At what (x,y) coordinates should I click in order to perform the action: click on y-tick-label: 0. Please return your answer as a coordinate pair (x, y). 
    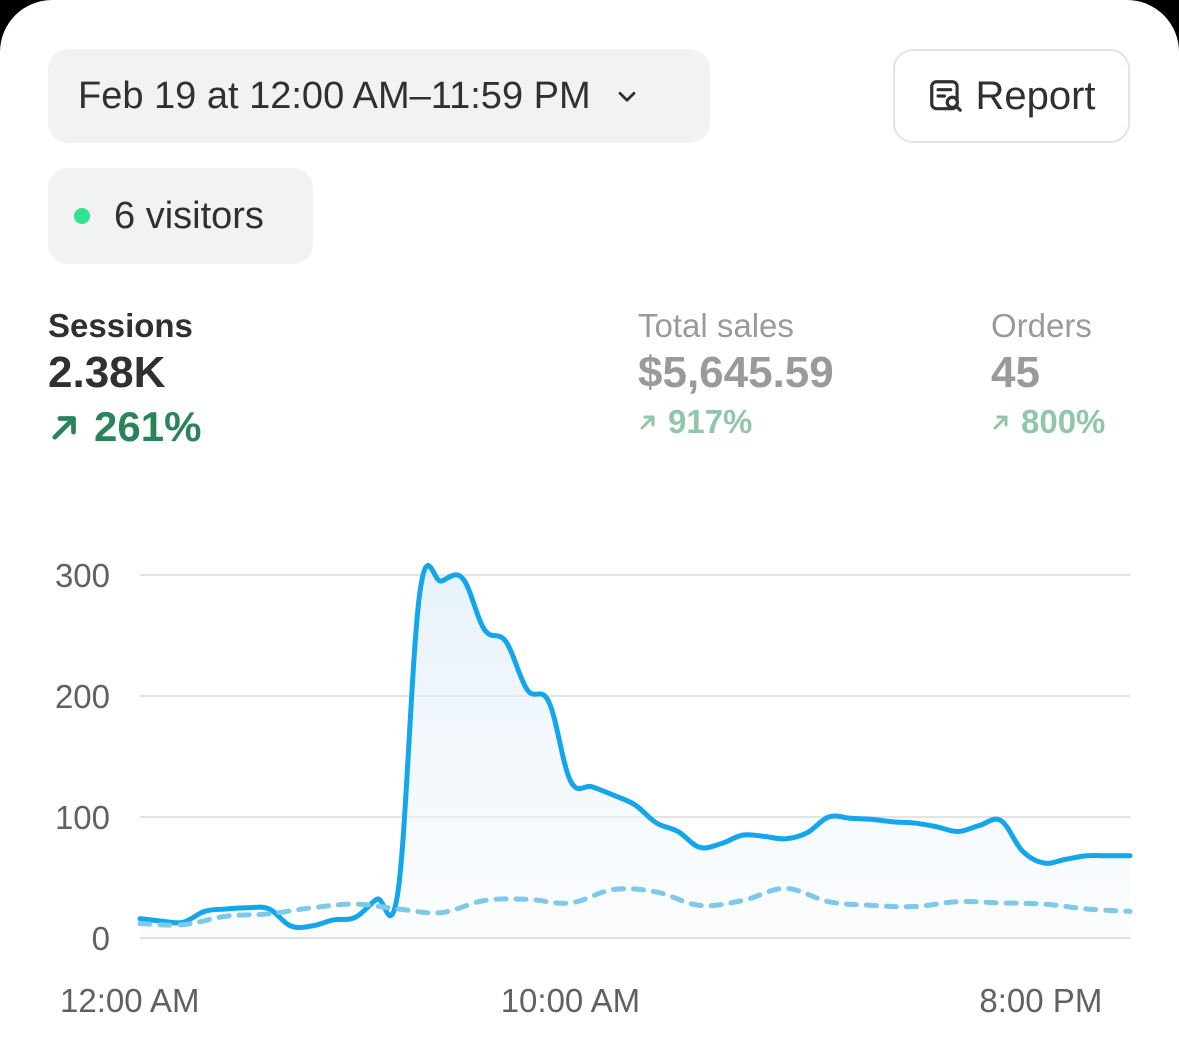
    Looking at the image, I should click on (101, 938).